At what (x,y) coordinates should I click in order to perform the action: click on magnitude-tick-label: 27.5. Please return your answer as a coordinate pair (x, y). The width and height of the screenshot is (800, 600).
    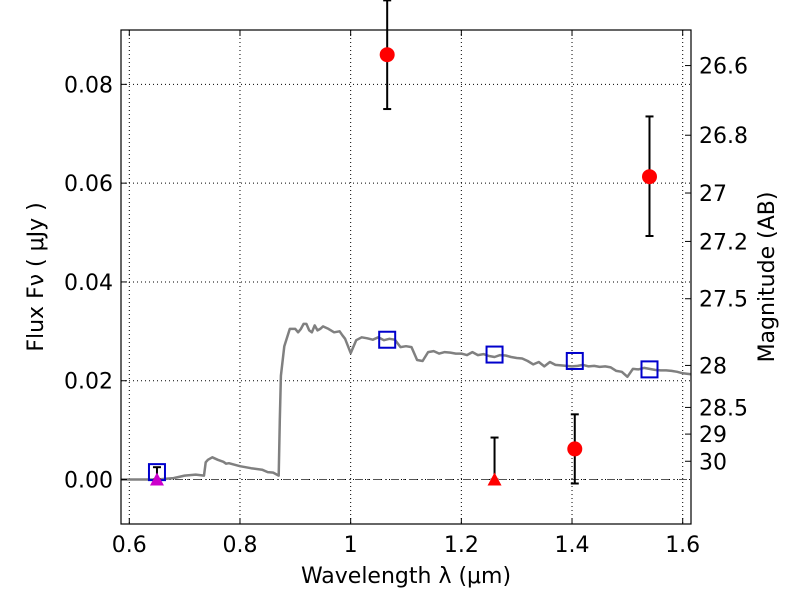
    Looking at the image, I should click on (723, 300).